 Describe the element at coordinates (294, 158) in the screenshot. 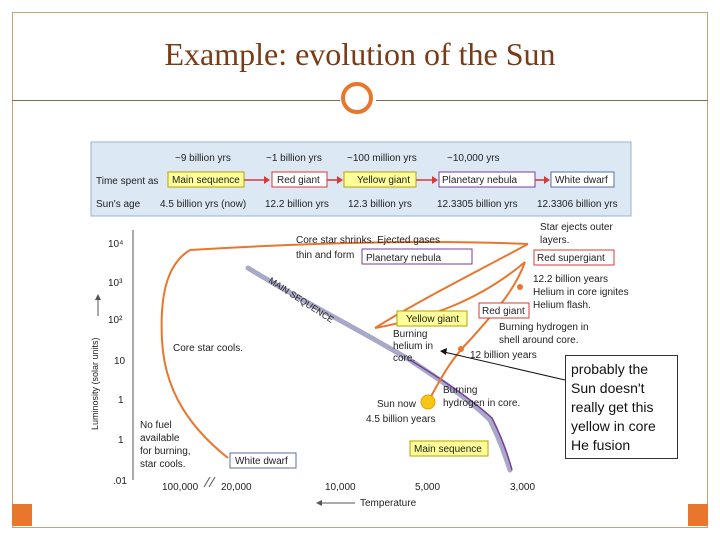

I see `duration-red-giant: ~1 billion yrs` at that location.